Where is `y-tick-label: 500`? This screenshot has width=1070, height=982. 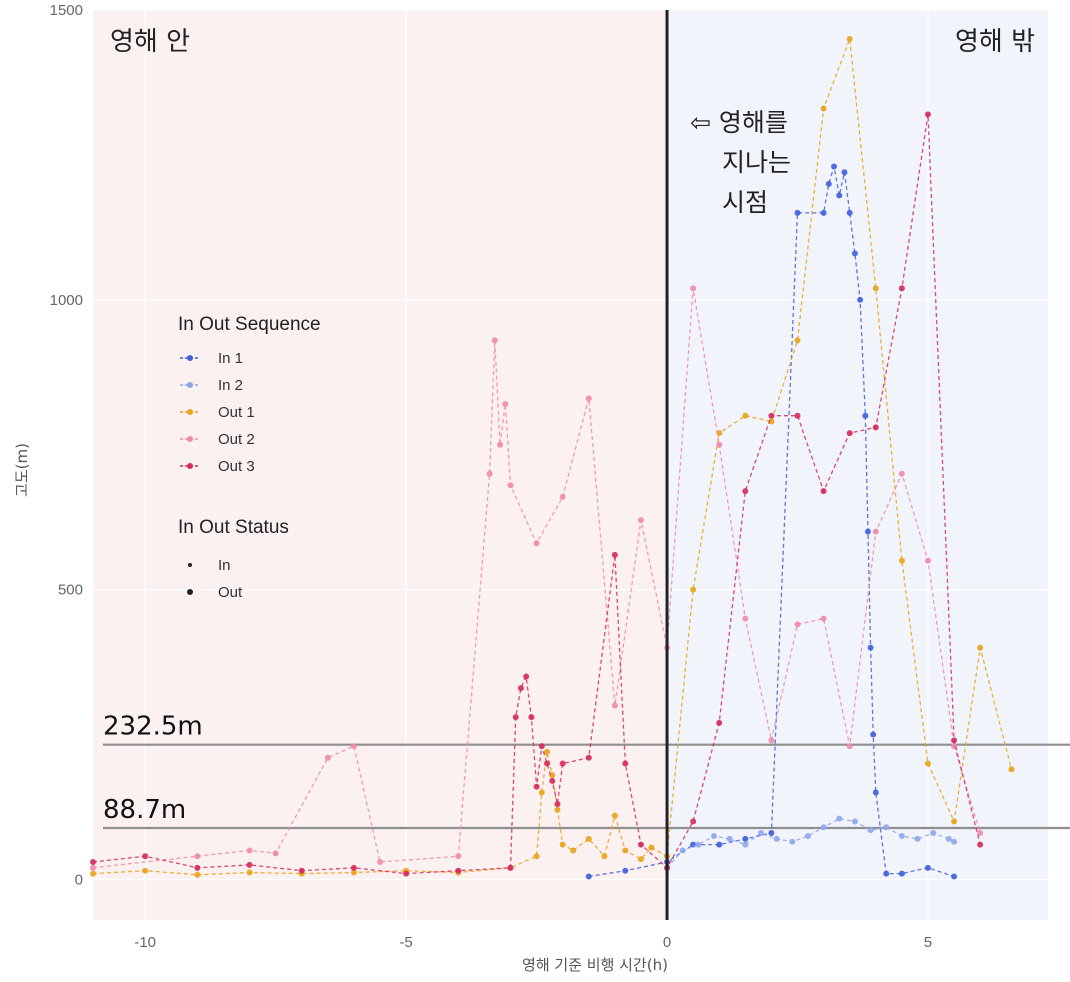
y-tick-label: 500 is located at coordinates (70, 590).